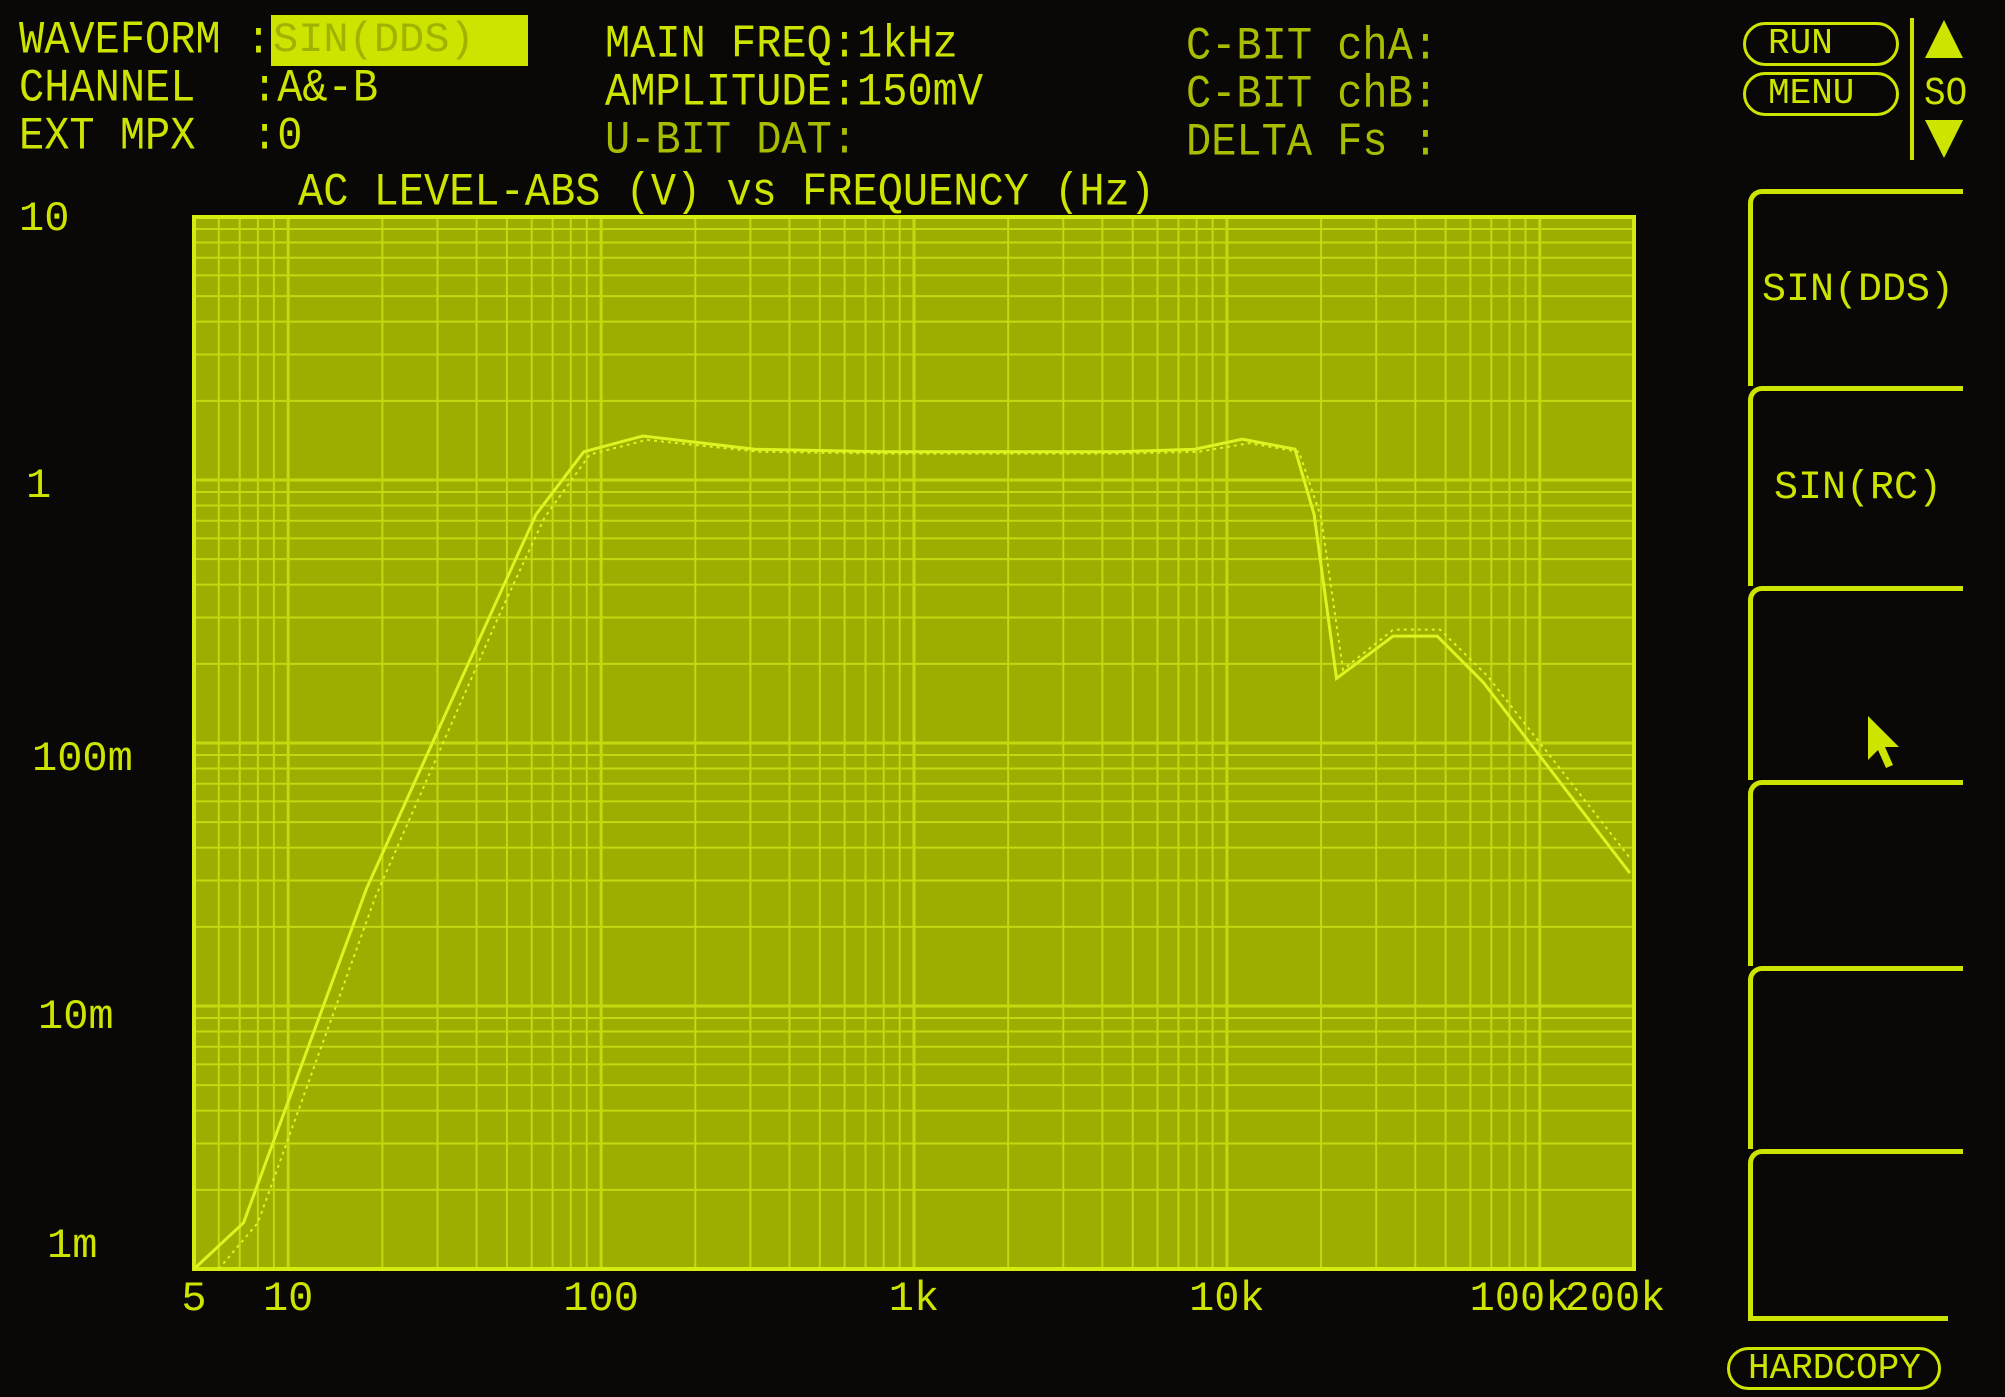 The image size is (2005, 1397). I want to click on run-button: RUN, so click(1821, 44).